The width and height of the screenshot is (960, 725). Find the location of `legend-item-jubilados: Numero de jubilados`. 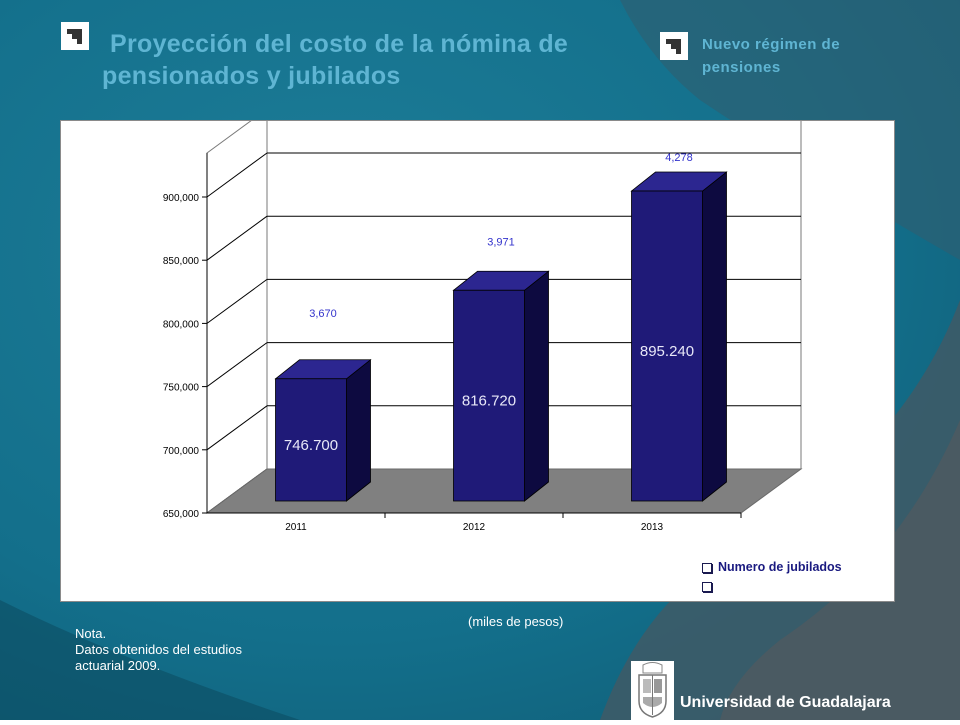

legend-item-jubilados: Numero de jubilados is located at coordinates (772, 567).